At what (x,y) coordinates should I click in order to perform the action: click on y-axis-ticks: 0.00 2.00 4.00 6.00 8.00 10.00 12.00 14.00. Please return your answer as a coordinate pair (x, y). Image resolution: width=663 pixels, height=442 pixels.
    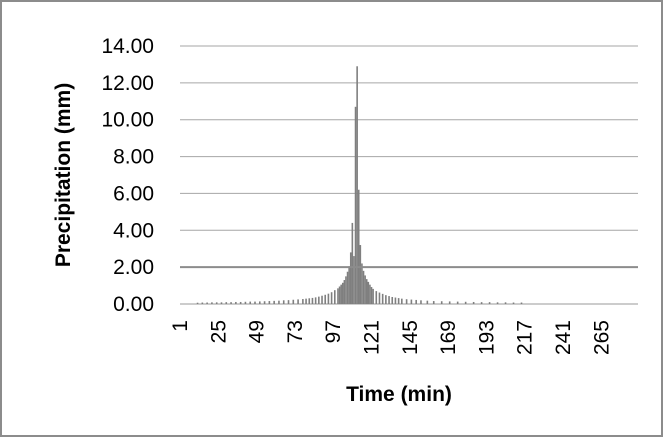
    Looking at the image, I should click on (127, 175).